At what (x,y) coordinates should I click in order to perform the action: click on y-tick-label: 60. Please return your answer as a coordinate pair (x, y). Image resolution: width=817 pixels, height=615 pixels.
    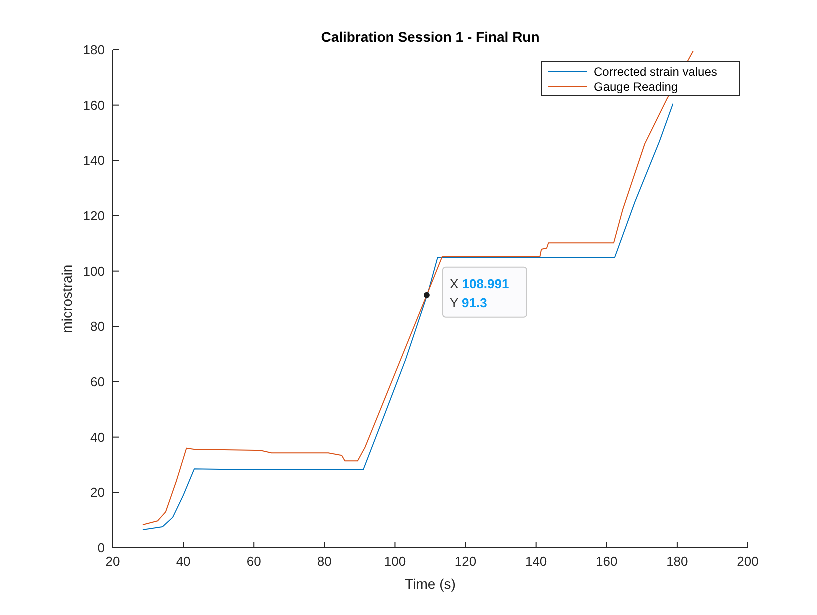
    Looking at the image, I should click on (97, 382).